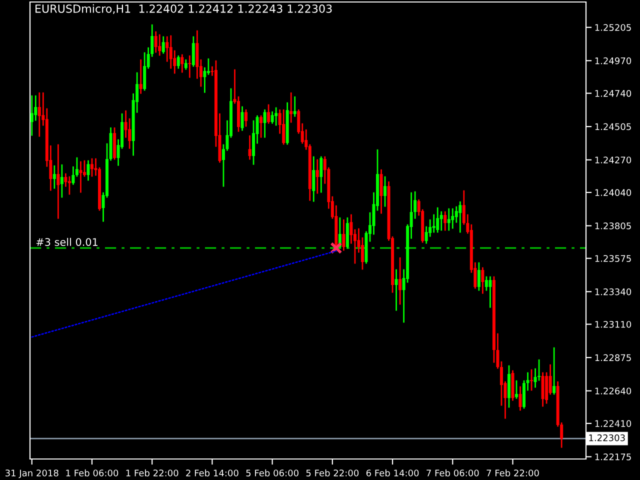  I want to click on y-tick-label: 1.23110, so click(613, 324).